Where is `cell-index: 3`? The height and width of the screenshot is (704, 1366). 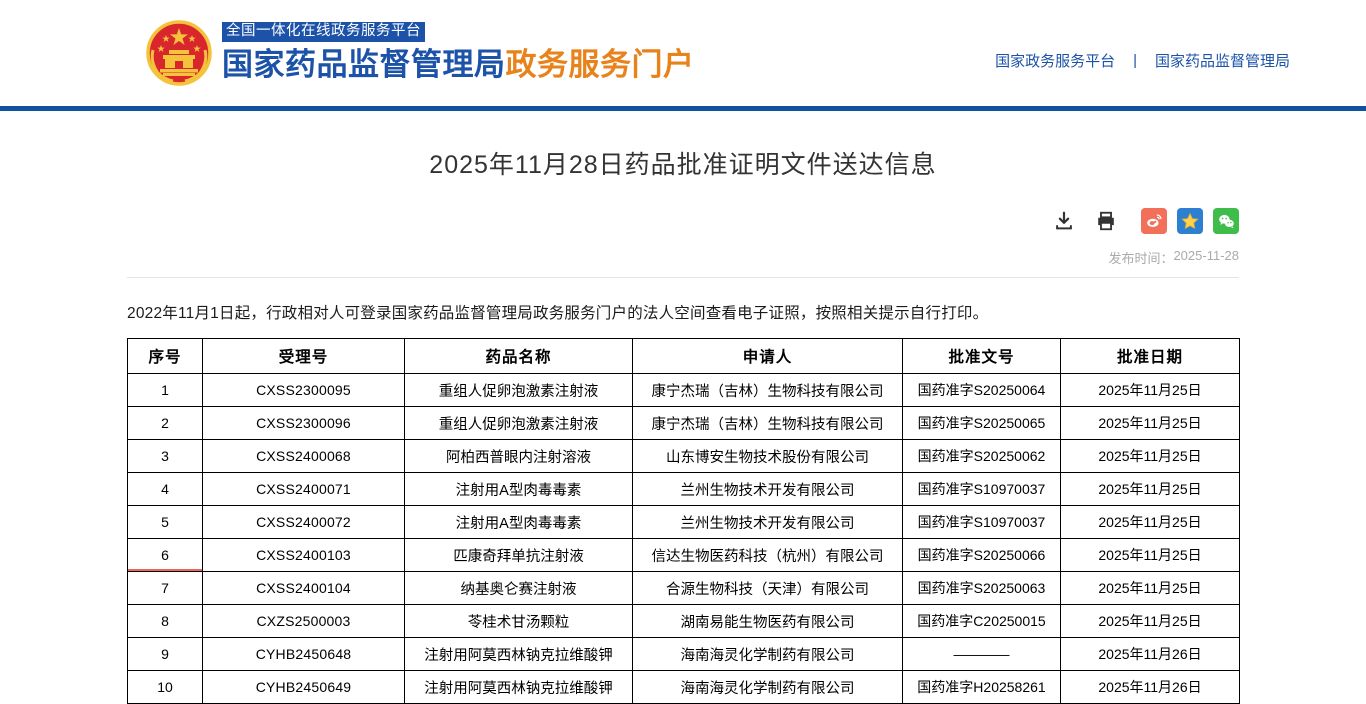 cell-index: 3 is located at coordinates (165, 456).